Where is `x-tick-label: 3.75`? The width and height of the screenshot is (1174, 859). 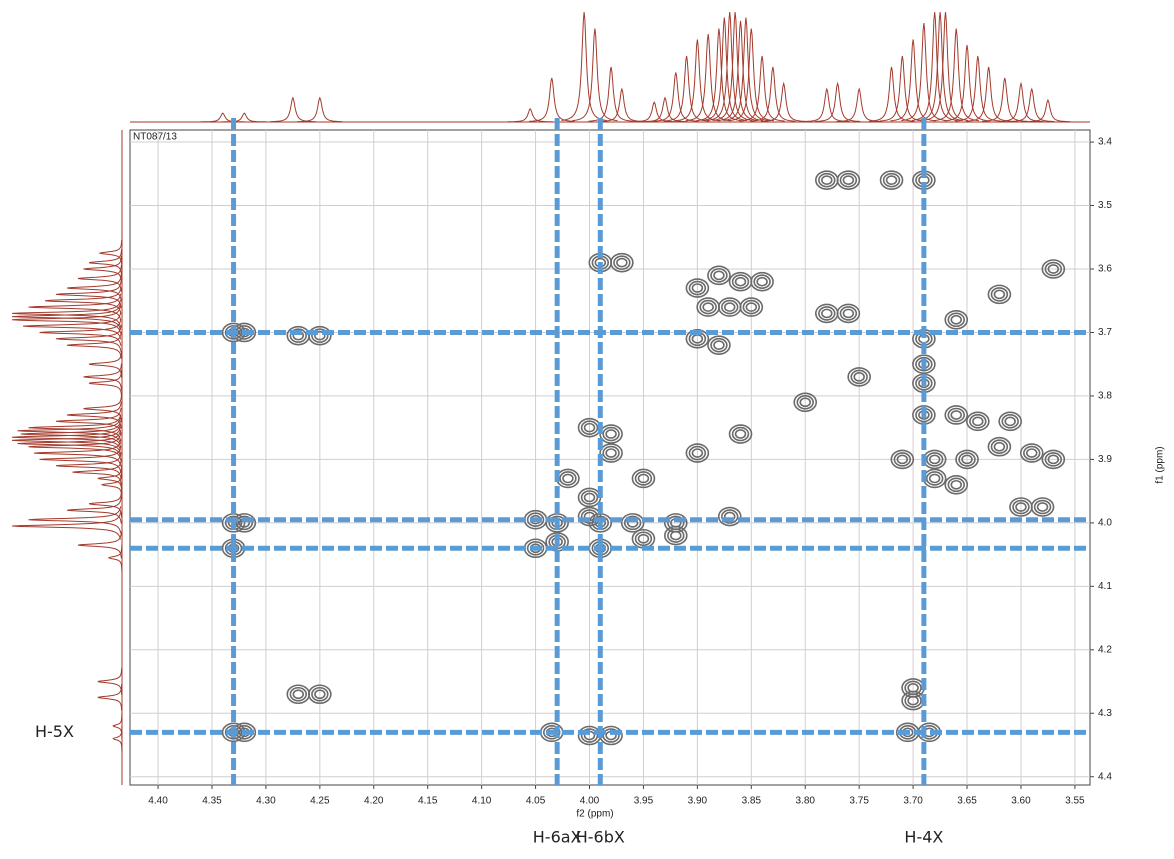
x-tick-label: 3.75 is located at coordinates (859, 801).